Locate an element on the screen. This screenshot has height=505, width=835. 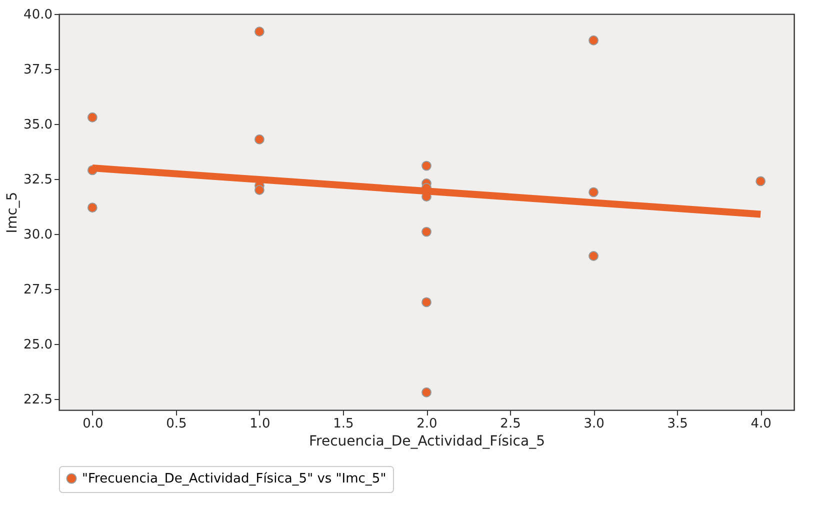
x-tick-label: 3.0 is located at coordinates (594, 424).